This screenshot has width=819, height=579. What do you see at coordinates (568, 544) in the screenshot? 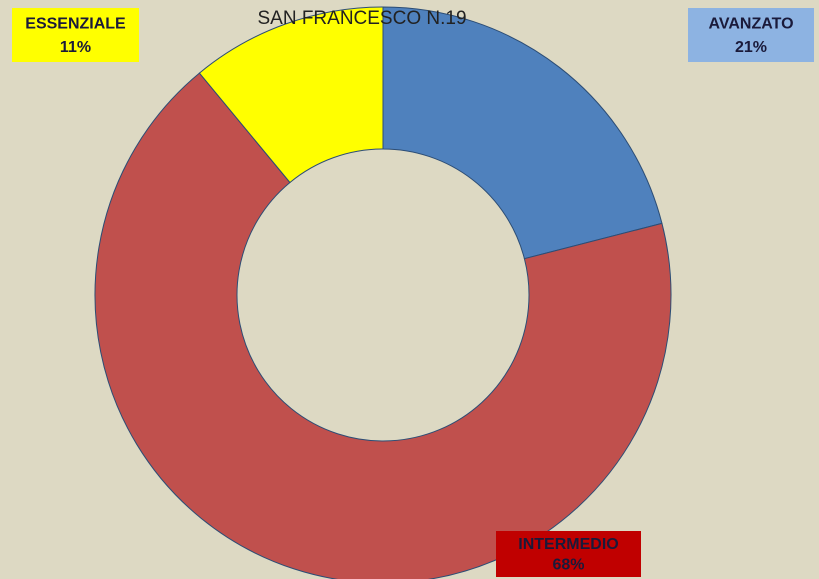
I see `data-label-name: INTERMEDIO` at bounding box center [568, 544].